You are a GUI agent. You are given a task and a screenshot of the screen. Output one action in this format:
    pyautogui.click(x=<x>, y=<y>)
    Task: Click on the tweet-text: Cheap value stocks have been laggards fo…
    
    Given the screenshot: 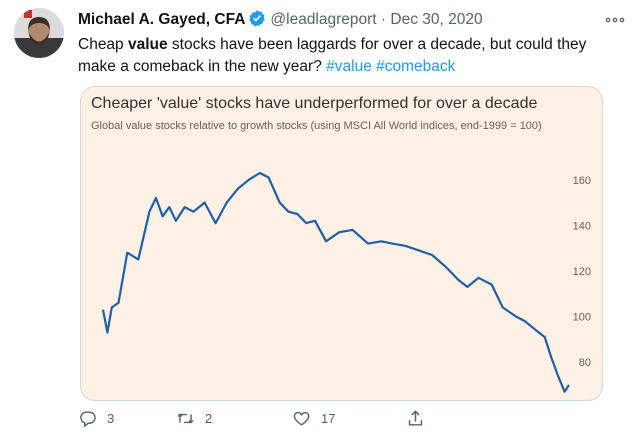 What is the action you would take?
    pyautogui.click(x=353, y=56)
    